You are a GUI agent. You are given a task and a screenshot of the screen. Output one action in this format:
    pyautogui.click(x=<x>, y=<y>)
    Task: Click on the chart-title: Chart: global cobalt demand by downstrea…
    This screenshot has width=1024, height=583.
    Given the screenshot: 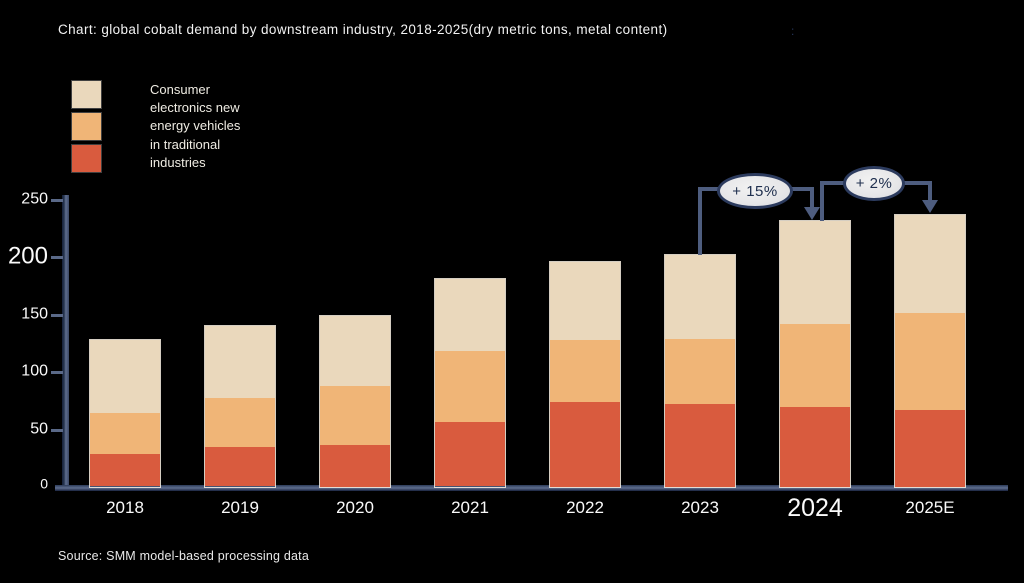 What is the action you would take?
    pyautogui.click(x=363, y=29)
    